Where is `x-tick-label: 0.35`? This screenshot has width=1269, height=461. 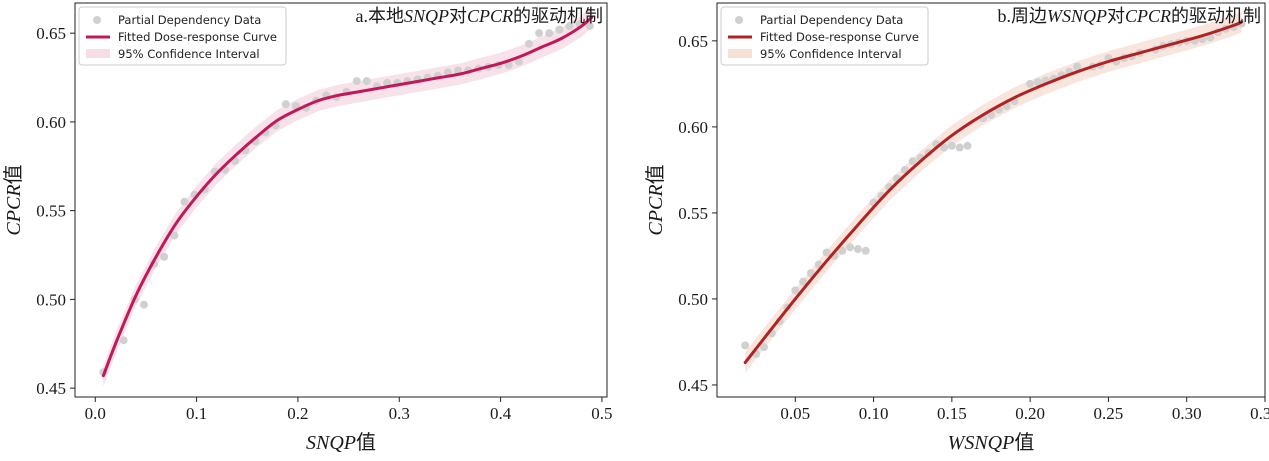 x-tick-label: 0.35 is located at coordinates (1259, 413).